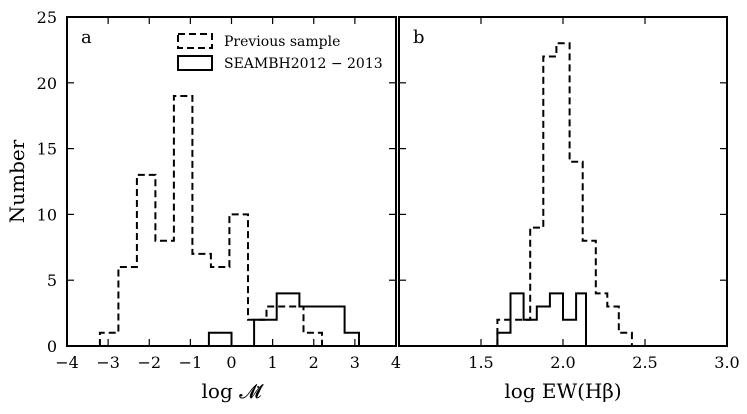 The height and width of the screenshot is (414, 747). Describe the element at coordinates (231, 362) in the screenshot. I see `x-tick-label: 0` at that location.